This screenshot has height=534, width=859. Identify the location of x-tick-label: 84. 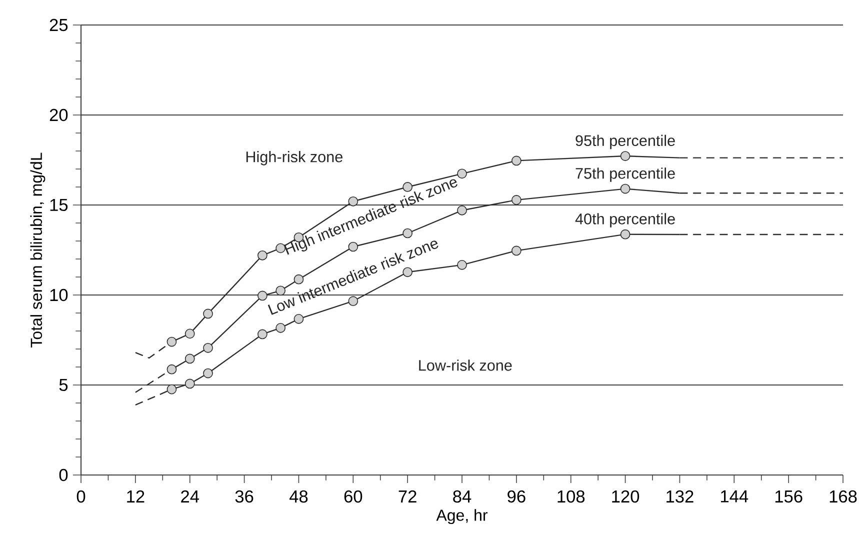
(462, 496).